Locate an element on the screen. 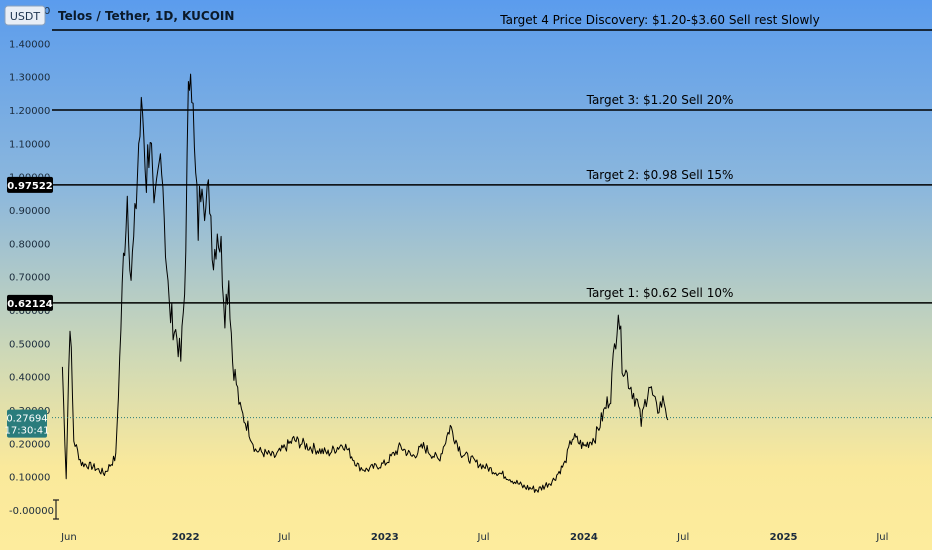  target-label: Target 1: $0.62 Sell 10% is located at coordinates (660, 293).